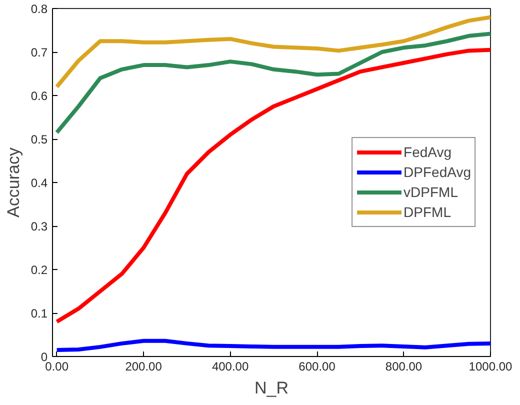  I want to click on x-tick-label: 0.00, so click(57, 367).